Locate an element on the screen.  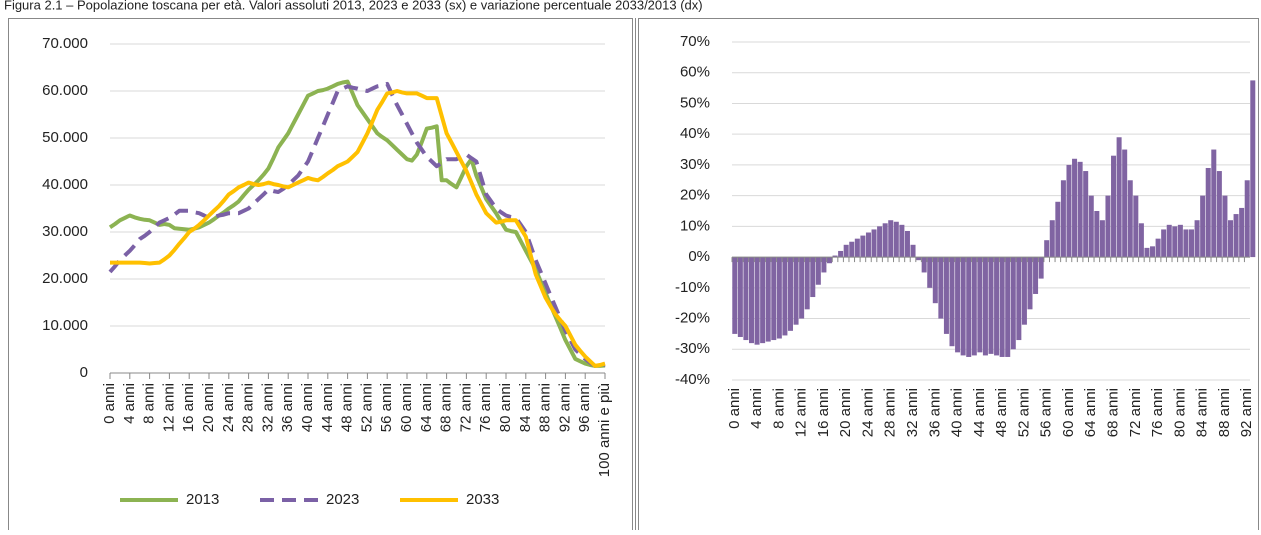
y-tick-label: 70.000 is located at coordinates (65, 43).